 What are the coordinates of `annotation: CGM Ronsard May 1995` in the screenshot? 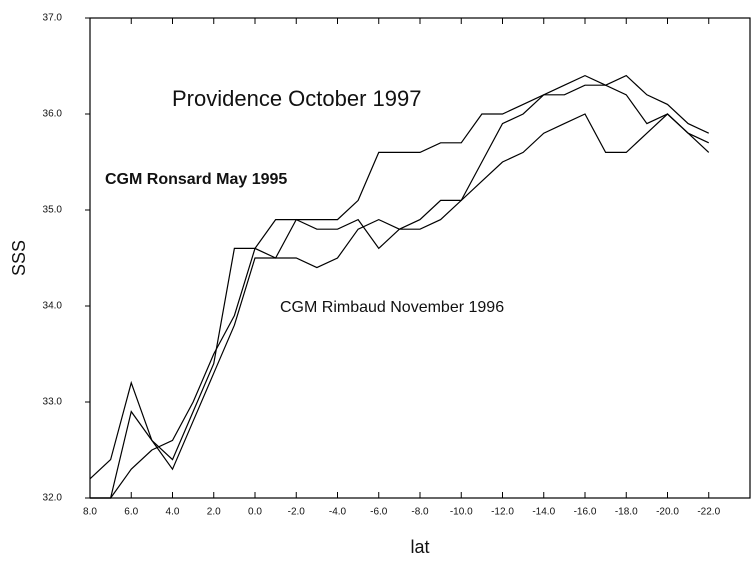 It's located at (196, 179).